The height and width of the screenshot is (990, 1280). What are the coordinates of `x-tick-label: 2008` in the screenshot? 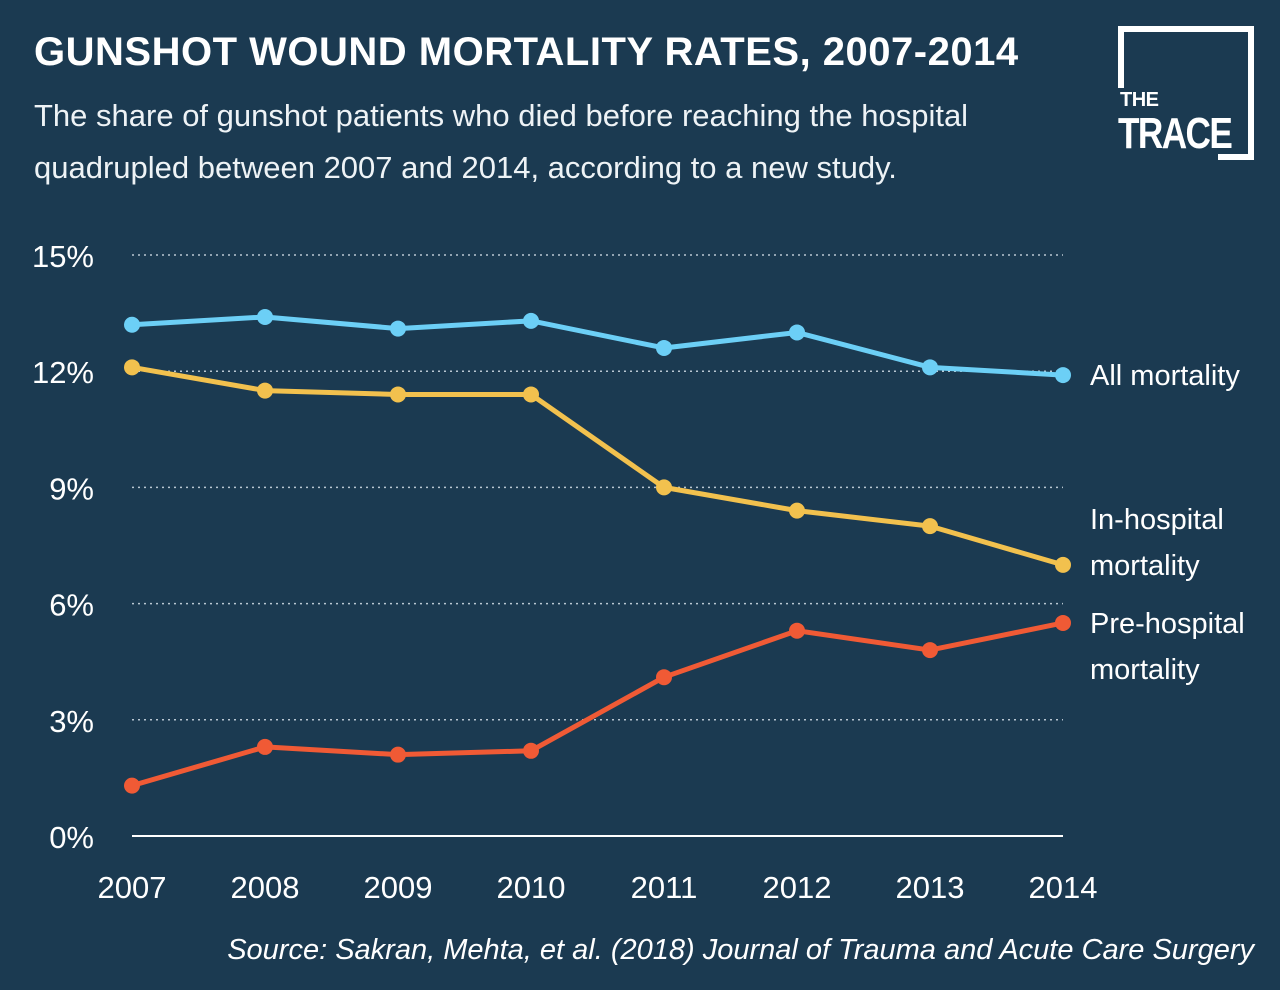 It's located at (265, 887).